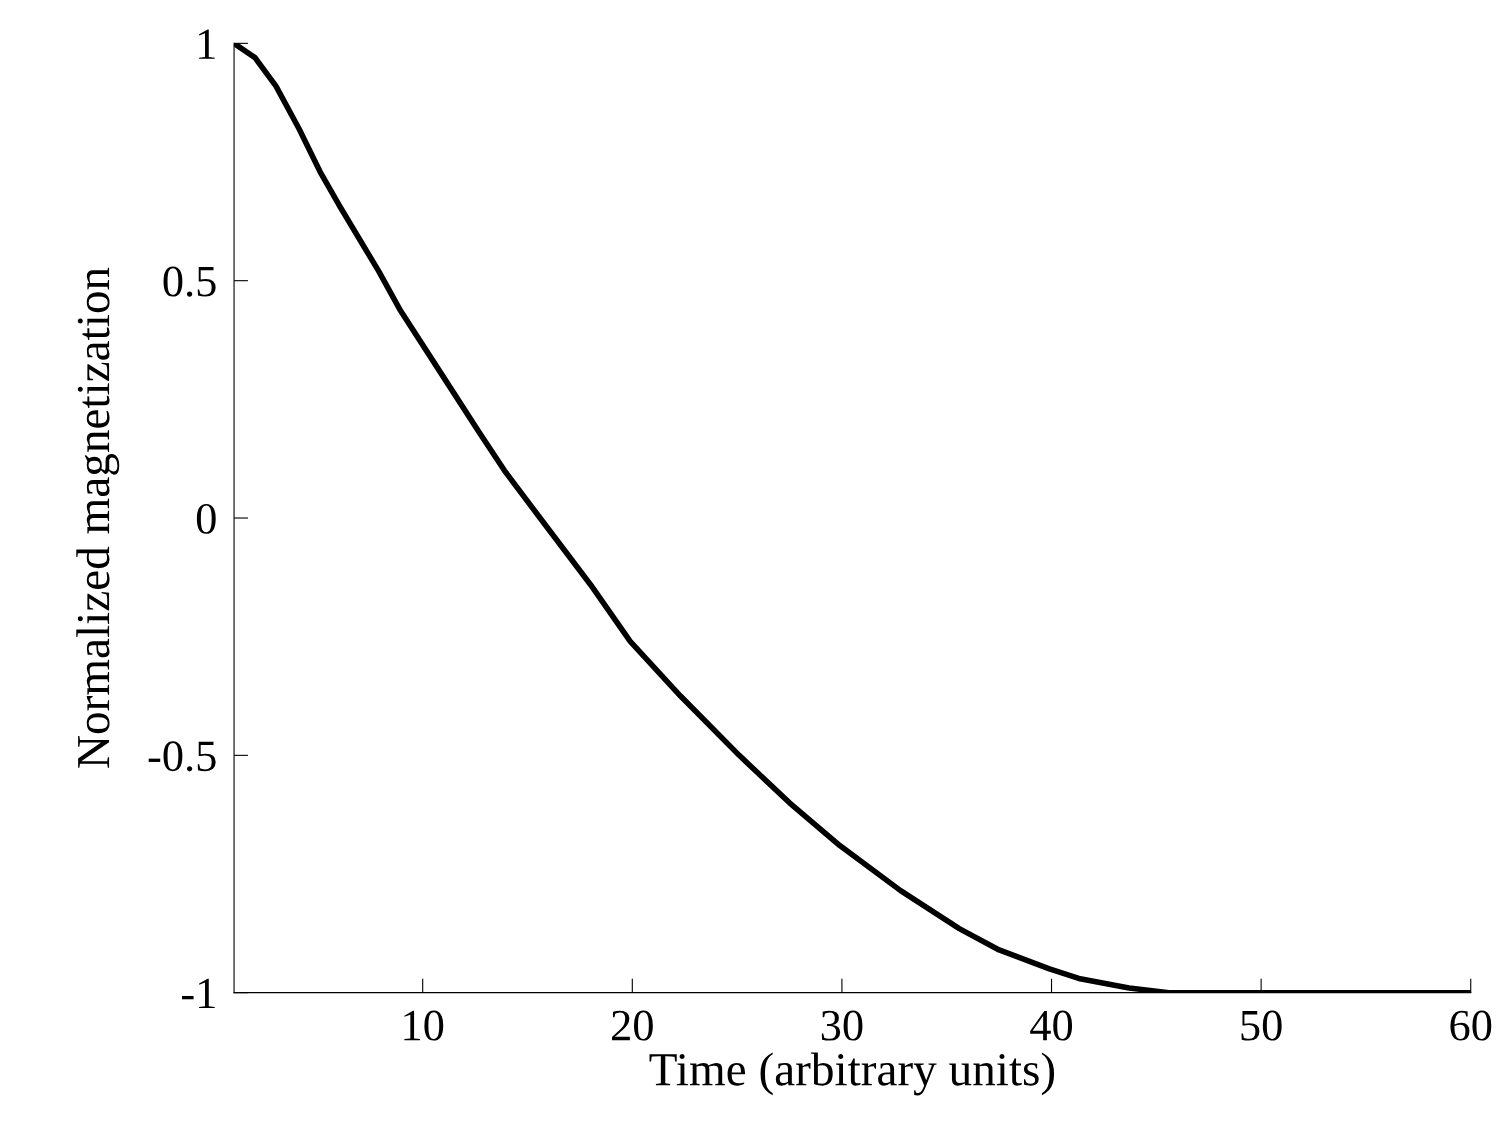 The height and width of the screenshot is (1141, 1510). Describe the element at coordinates (198, 993) in the screenshot. I see `y-tick-label: -1` at that location.